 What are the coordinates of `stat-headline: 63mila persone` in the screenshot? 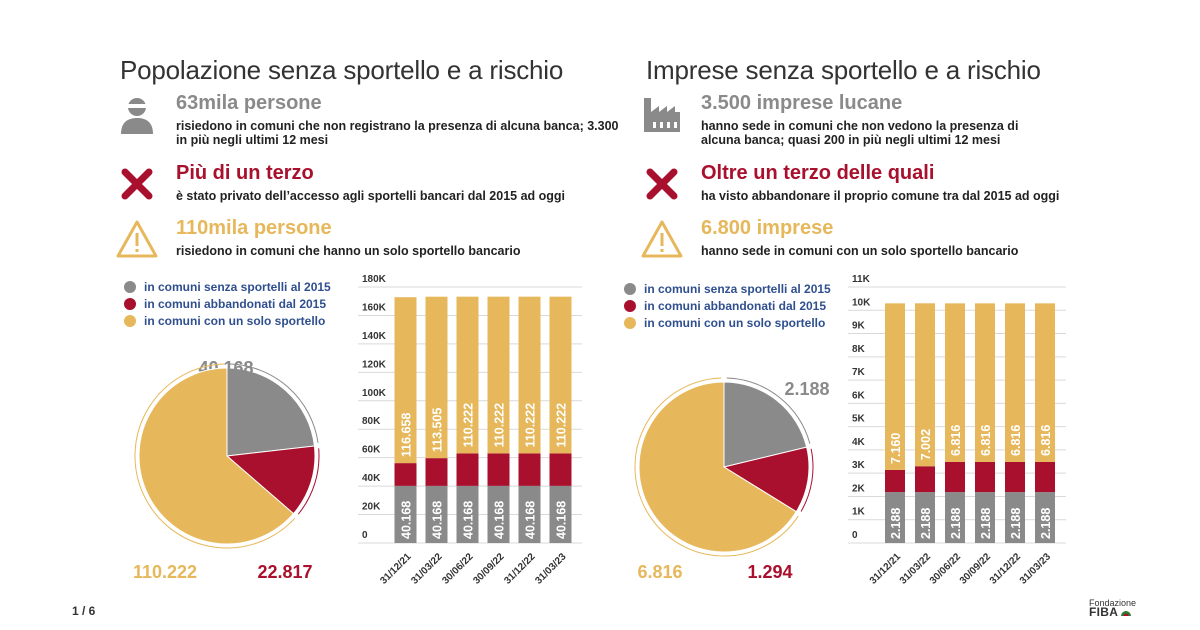 It's located at (249, 103).